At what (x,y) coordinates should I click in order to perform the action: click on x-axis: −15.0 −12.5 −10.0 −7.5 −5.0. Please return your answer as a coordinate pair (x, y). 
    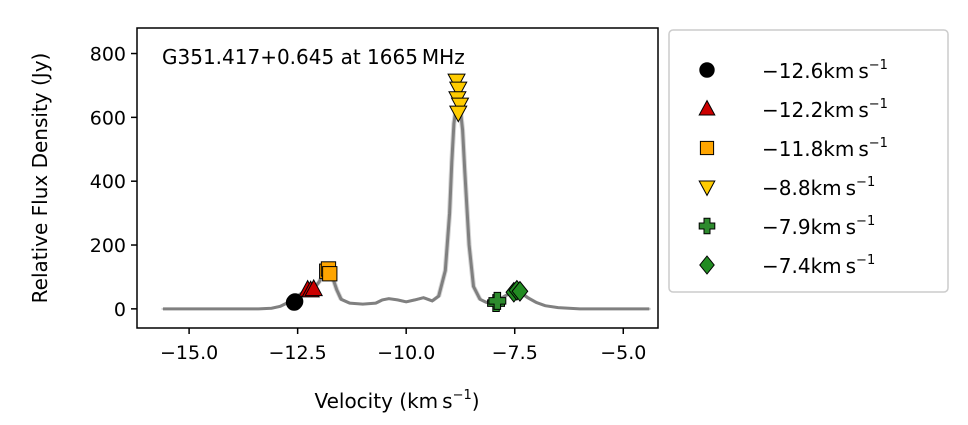
    Looking at the image, I should click on (403, 346).